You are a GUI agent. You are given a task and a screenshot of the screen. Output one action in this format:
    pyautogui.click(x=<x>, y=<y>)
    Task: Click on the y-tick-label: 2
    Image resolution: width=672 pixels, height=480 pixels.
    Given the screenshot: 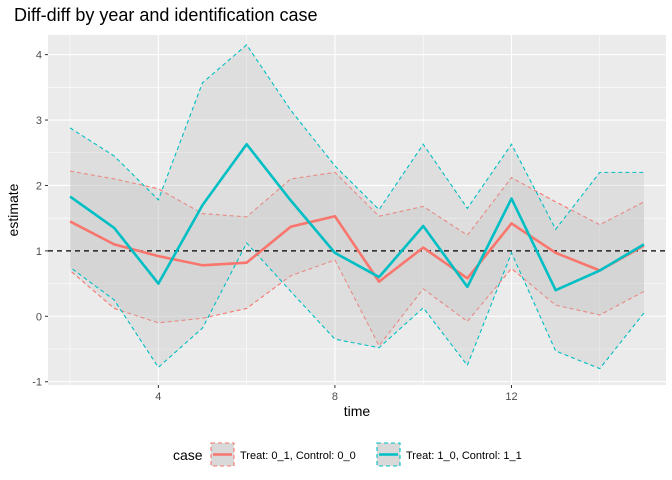 What is the action you would take?
    pyautogui.click(x=39, y=186)
    